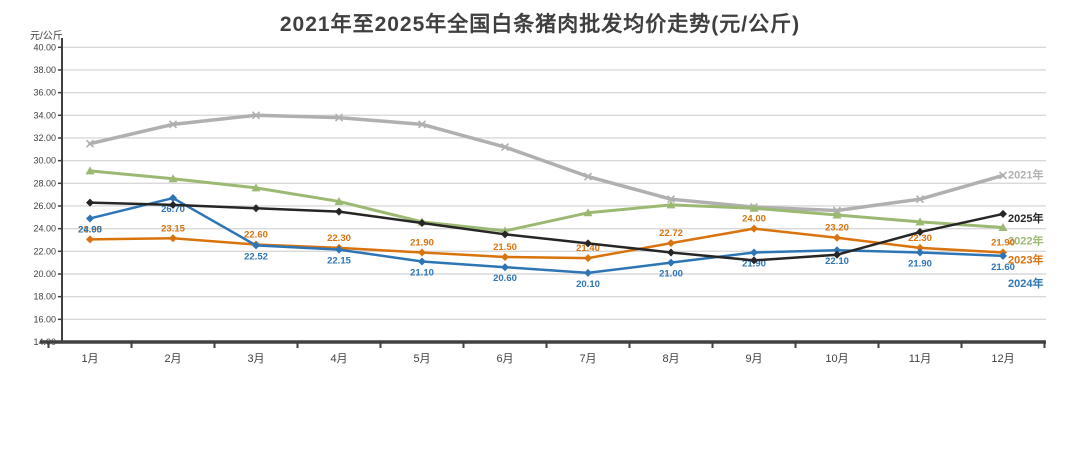  Describe the element at coordinates (422, 273) in the screenshot. I see `data-label-2024年: 21.10` at that location.